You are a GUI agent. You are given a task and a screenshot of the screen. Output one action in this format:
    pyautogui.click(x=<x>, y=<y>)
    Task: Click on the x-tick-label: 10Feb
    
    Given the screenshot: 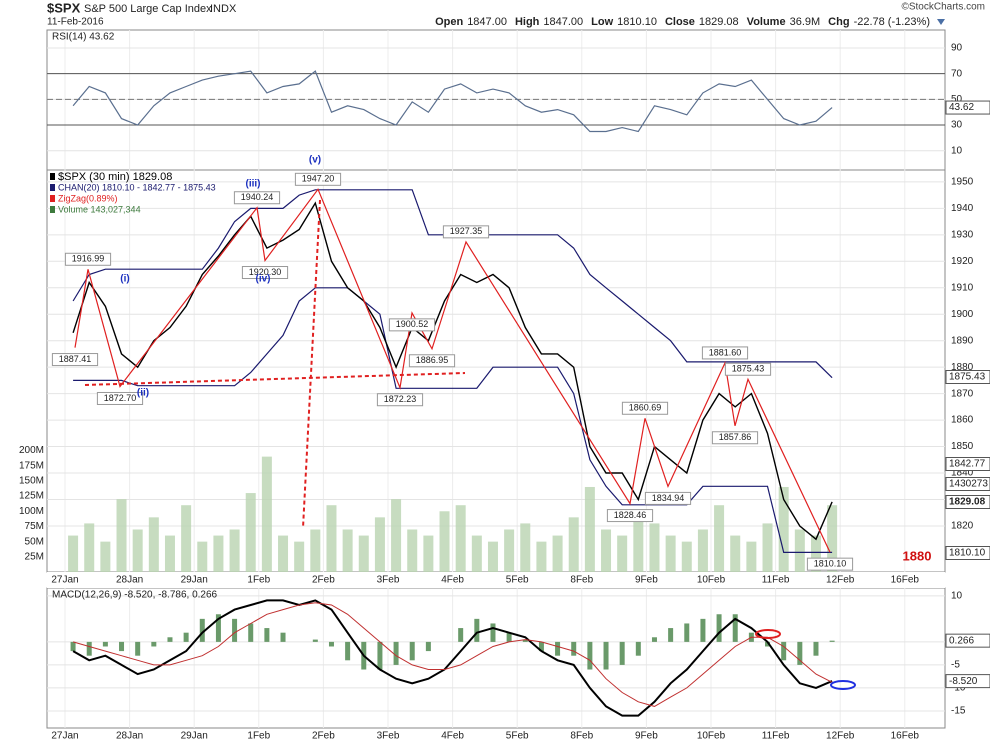 What is the action you would take?
    pyautogui.click(x=711, y=736)
    